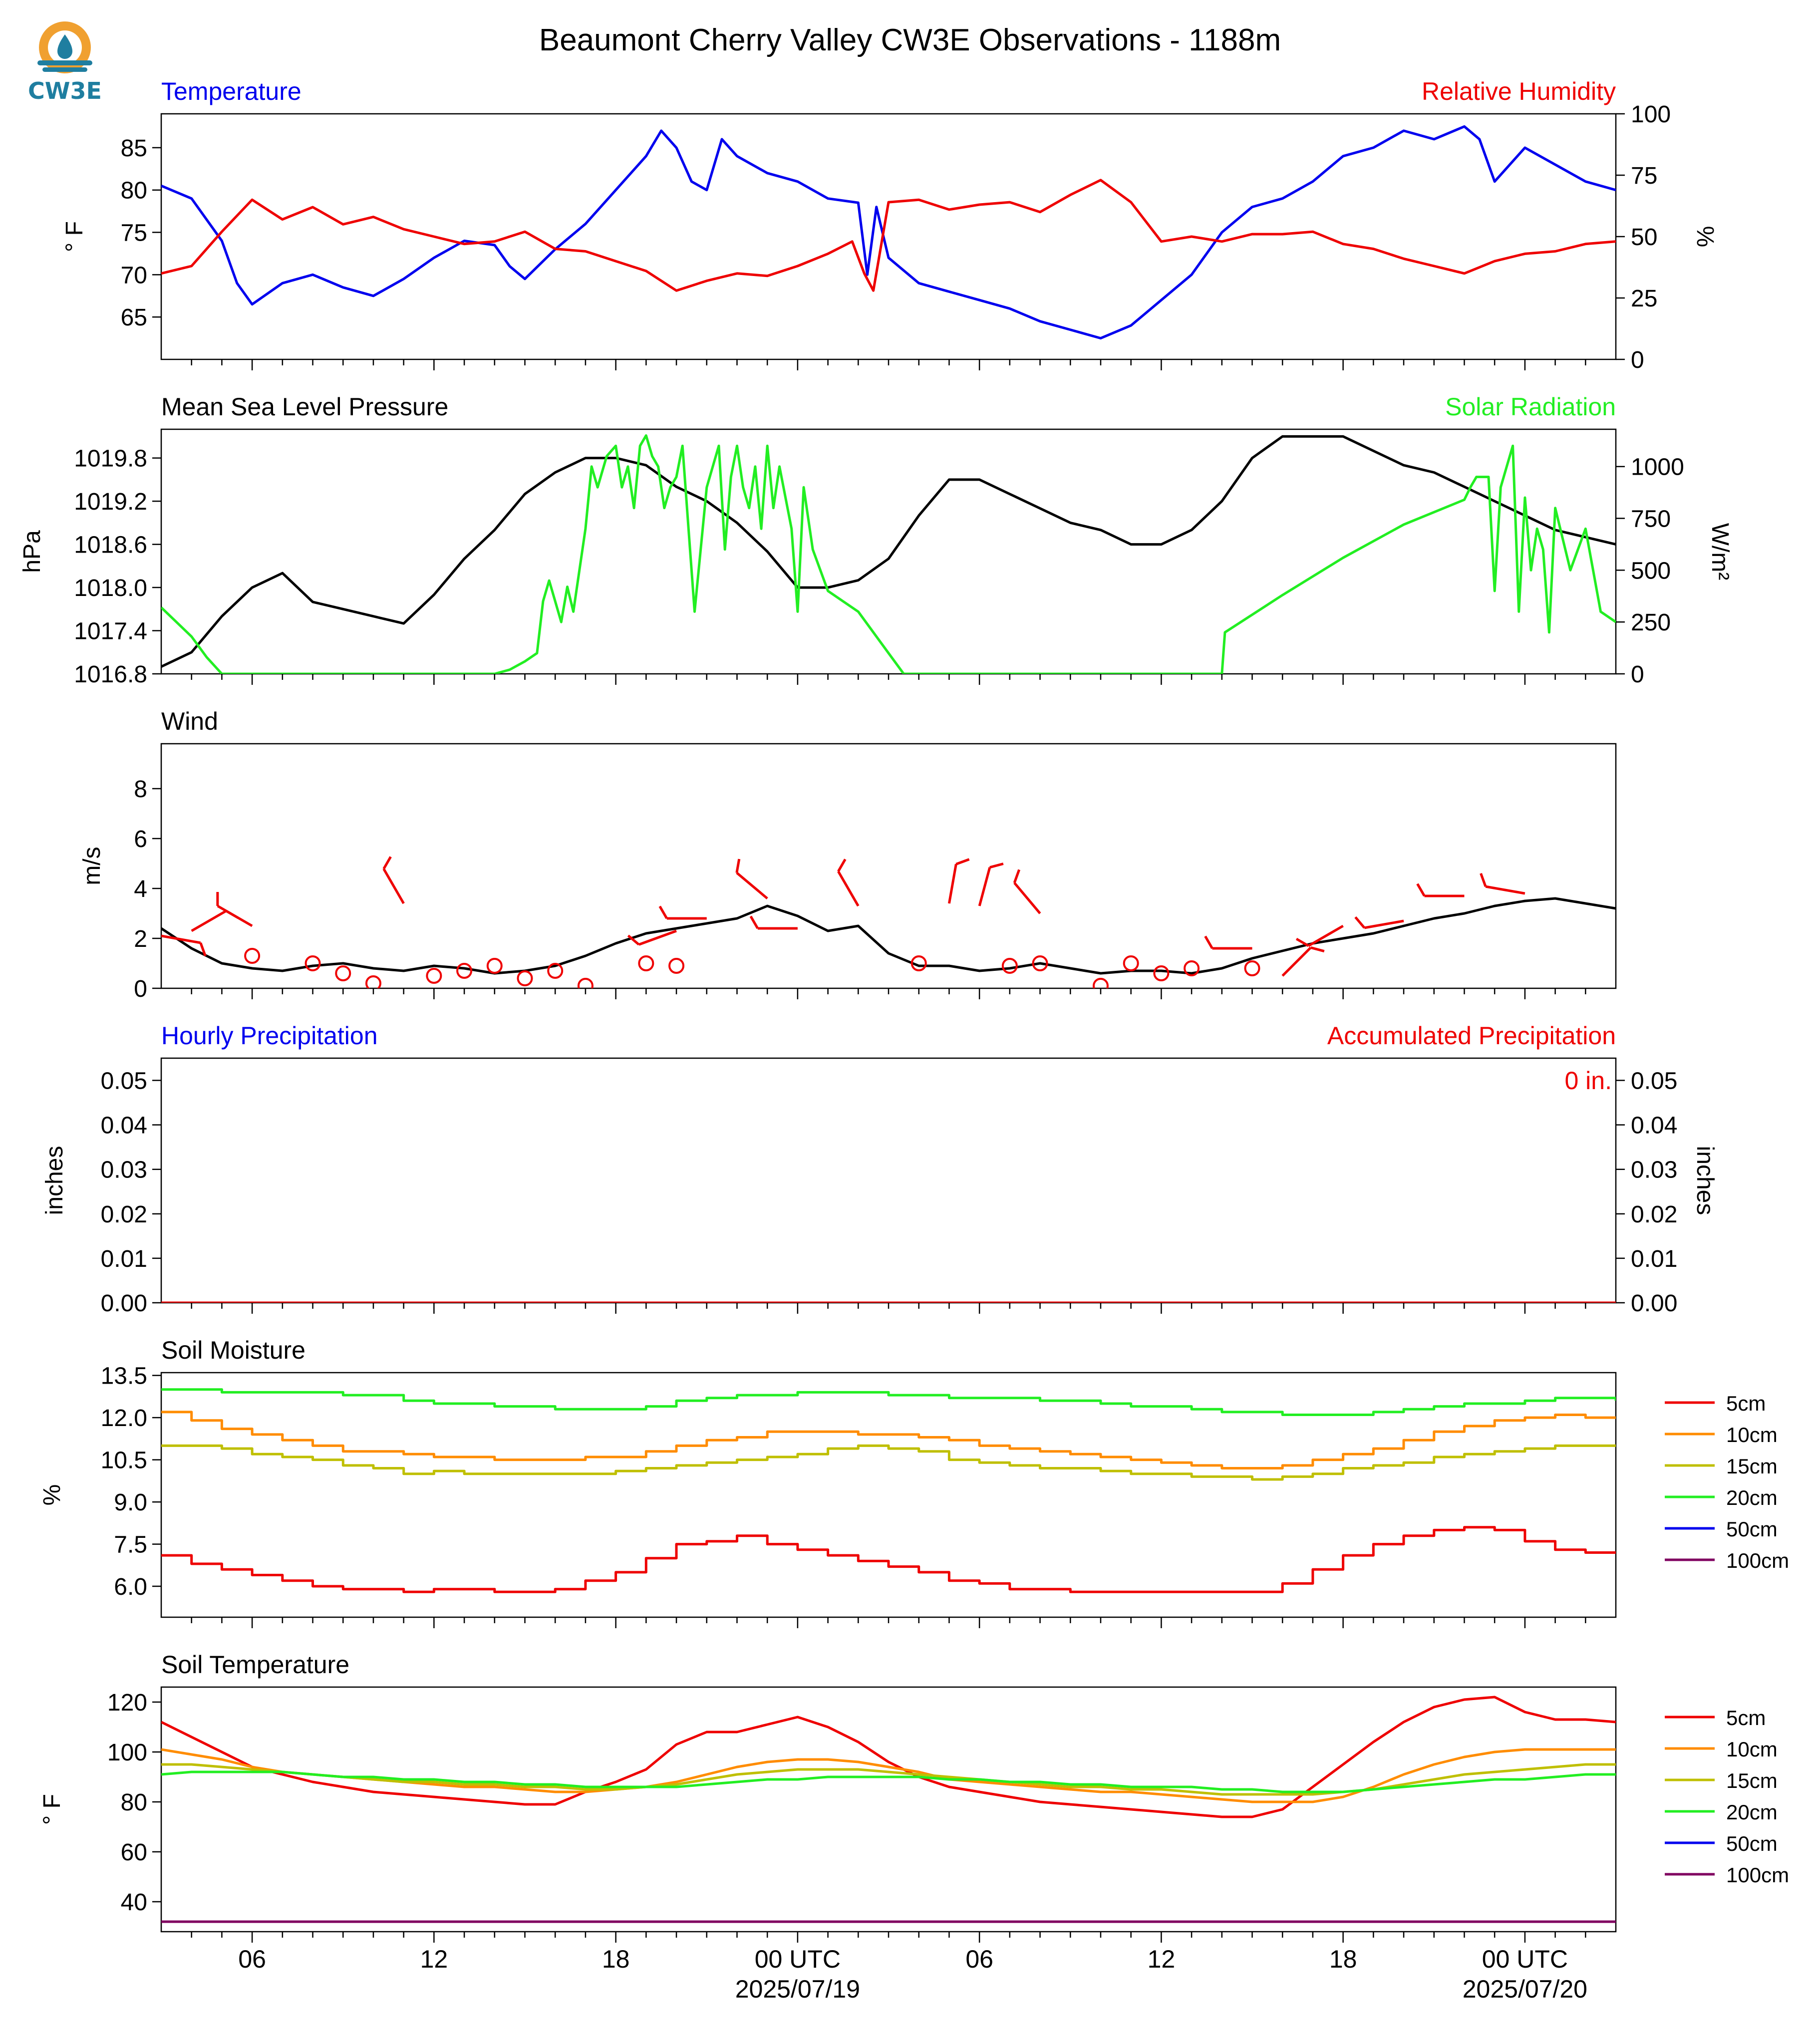  What do you see at coordinates (1654, 1170) in the screenshot?
I see `y-tick-label-right: 0.03` at bounding box center [1654, 1170].